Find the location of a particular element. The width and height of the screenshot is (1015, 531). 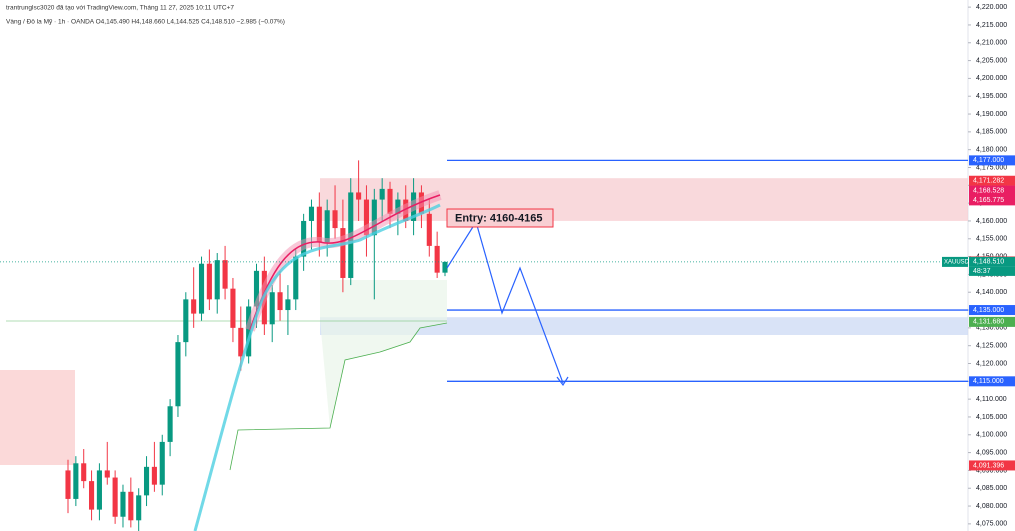

annotation: Entry: 4160-4165 is located at coordinates (498, 218).